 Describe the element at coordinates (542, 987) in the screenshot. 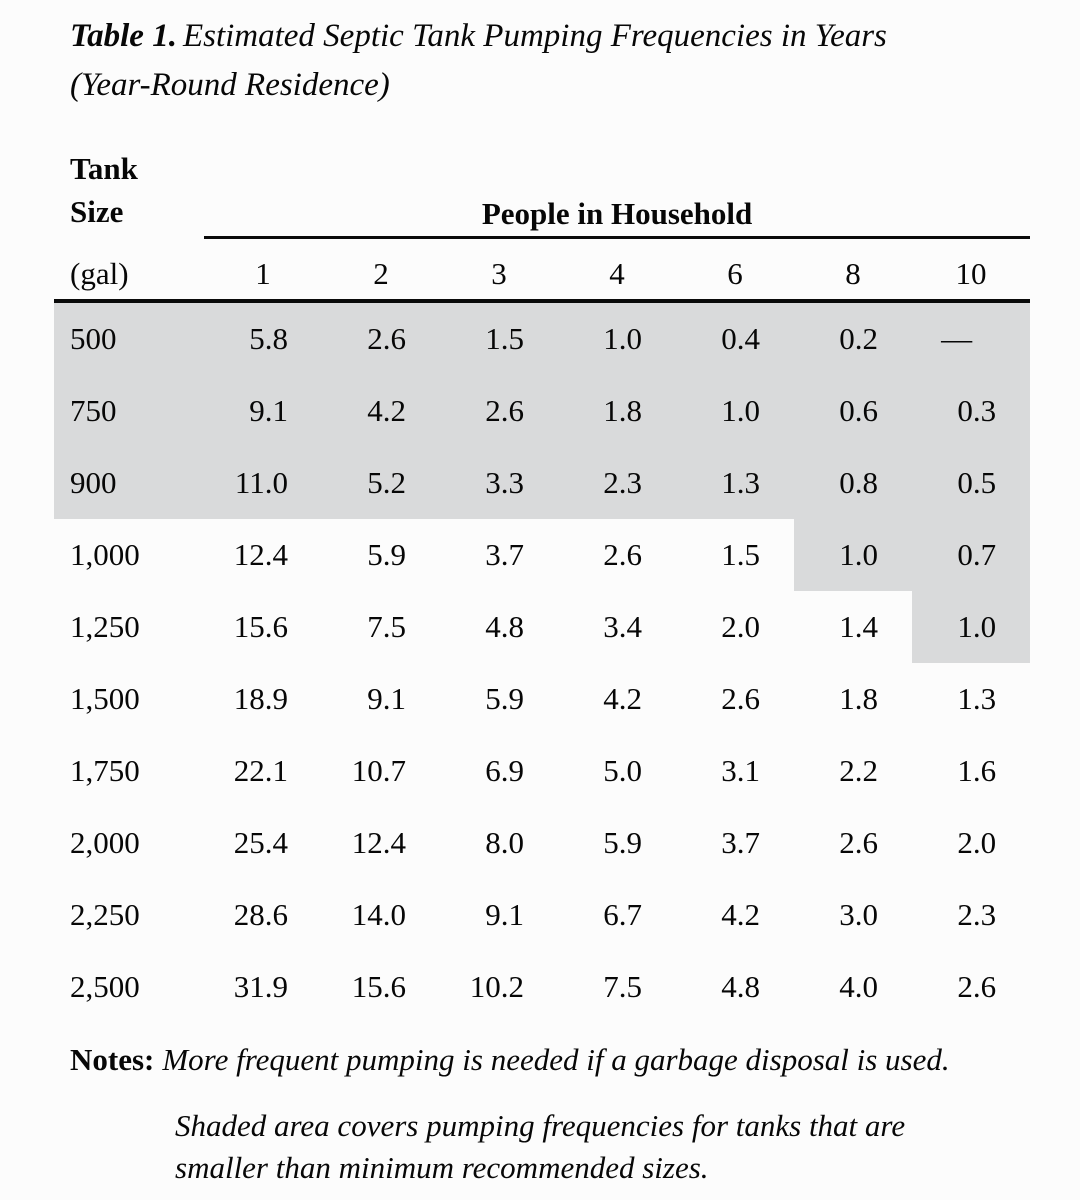

I see `table-row: 2,500 31.9 15.6 10.2 7.5 4.8 4.0 2.6` at that location.